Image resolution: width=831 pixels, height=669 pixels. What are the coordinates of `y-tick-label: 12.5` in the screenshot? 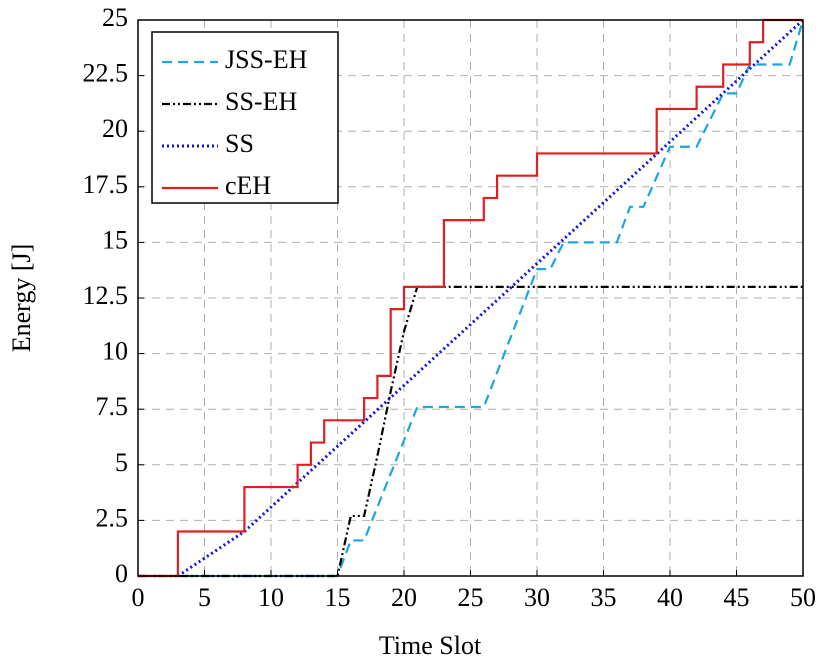 It's located at (106, 295).